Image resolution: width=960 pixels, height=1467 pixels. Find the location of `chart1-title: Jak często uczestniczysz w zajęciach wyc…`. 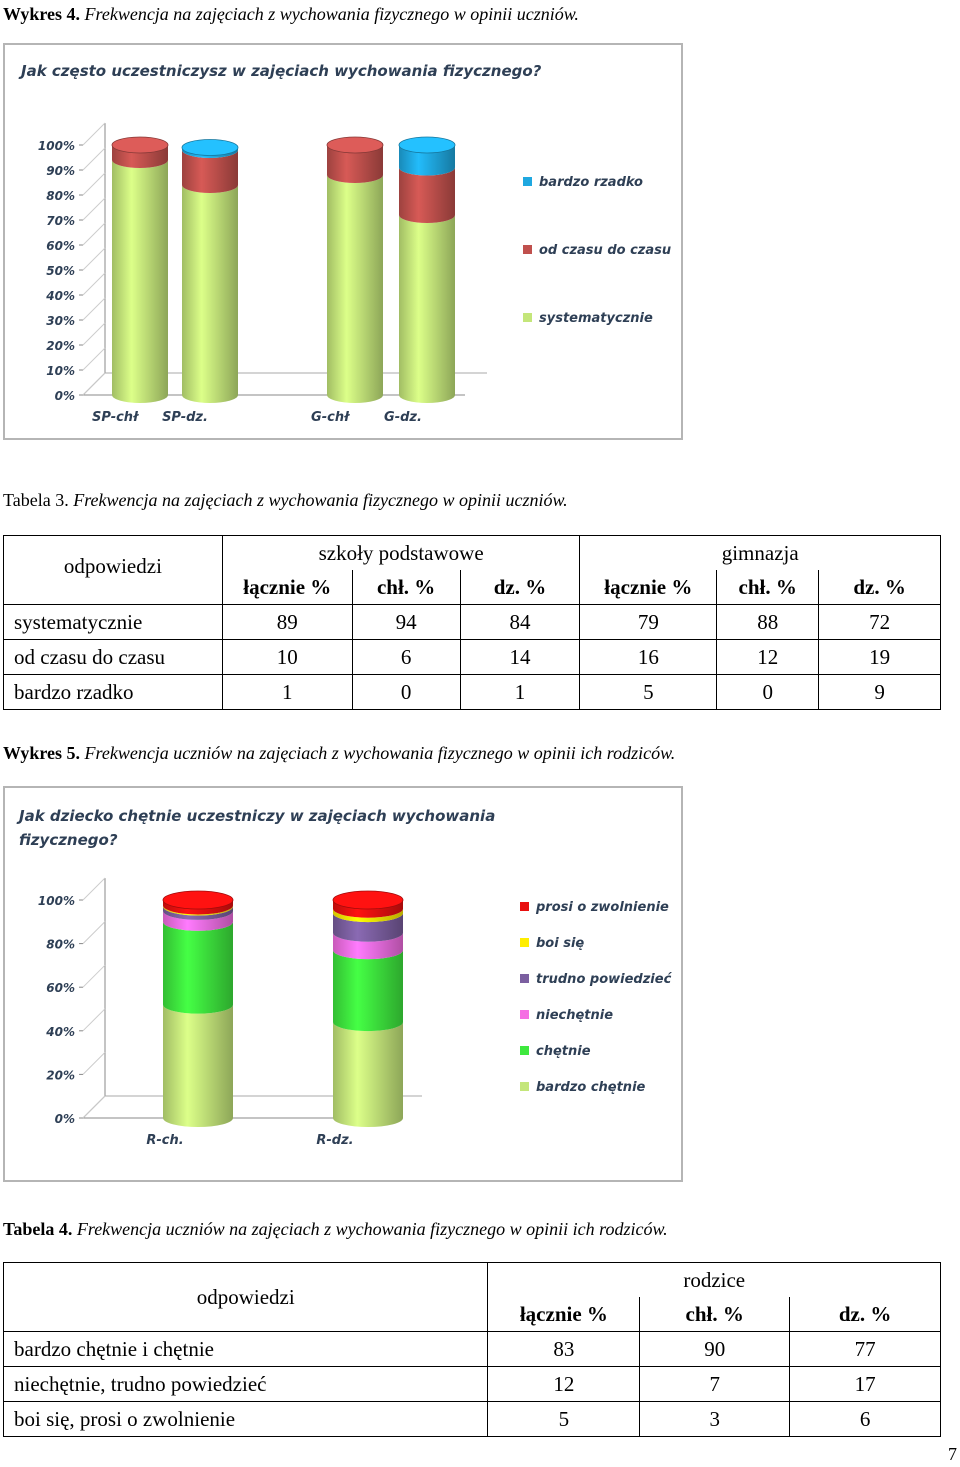

chart1-title: Jak często uczestniczysz w zajęciach wyc… is located at coordinates (281, 71).